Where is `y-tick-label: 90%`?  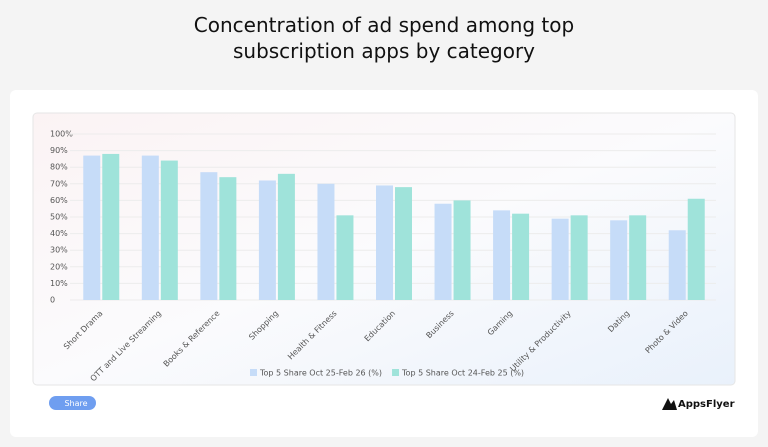 y-tick-label: 90% is located at coordinates (59, 150).